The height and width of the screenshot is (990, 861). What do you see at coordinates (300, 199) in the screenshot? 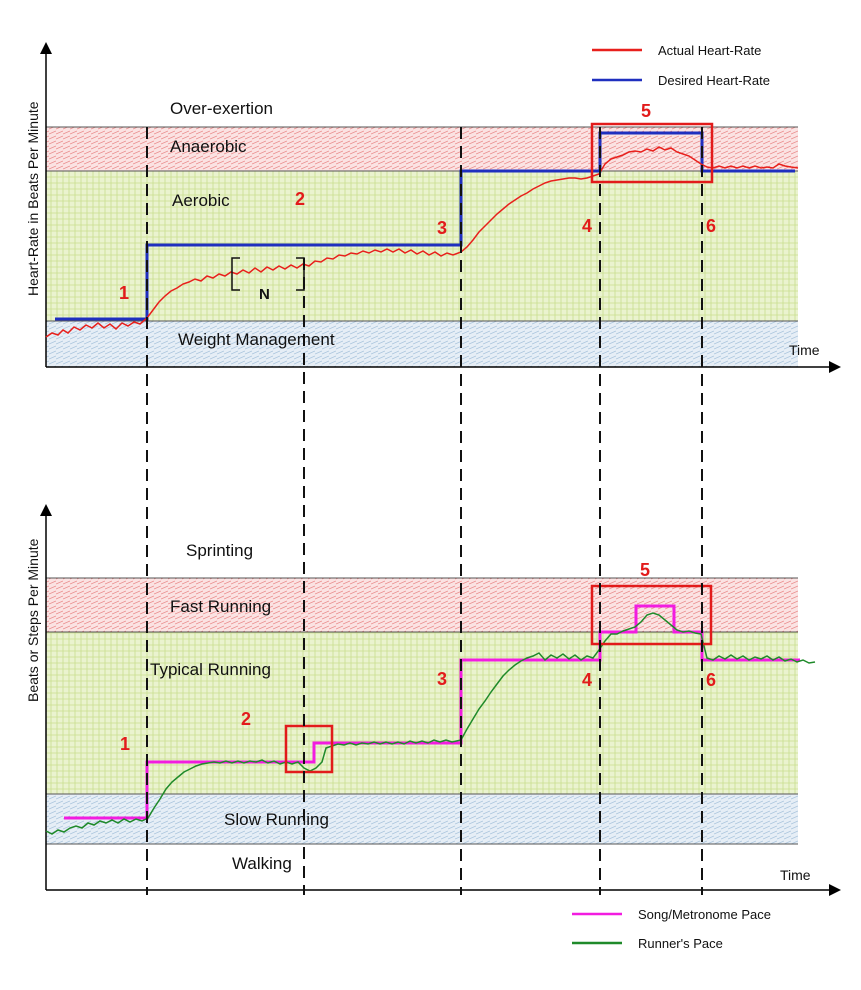
I see `top-marker-2: 2` at bounding box center [300, 199].